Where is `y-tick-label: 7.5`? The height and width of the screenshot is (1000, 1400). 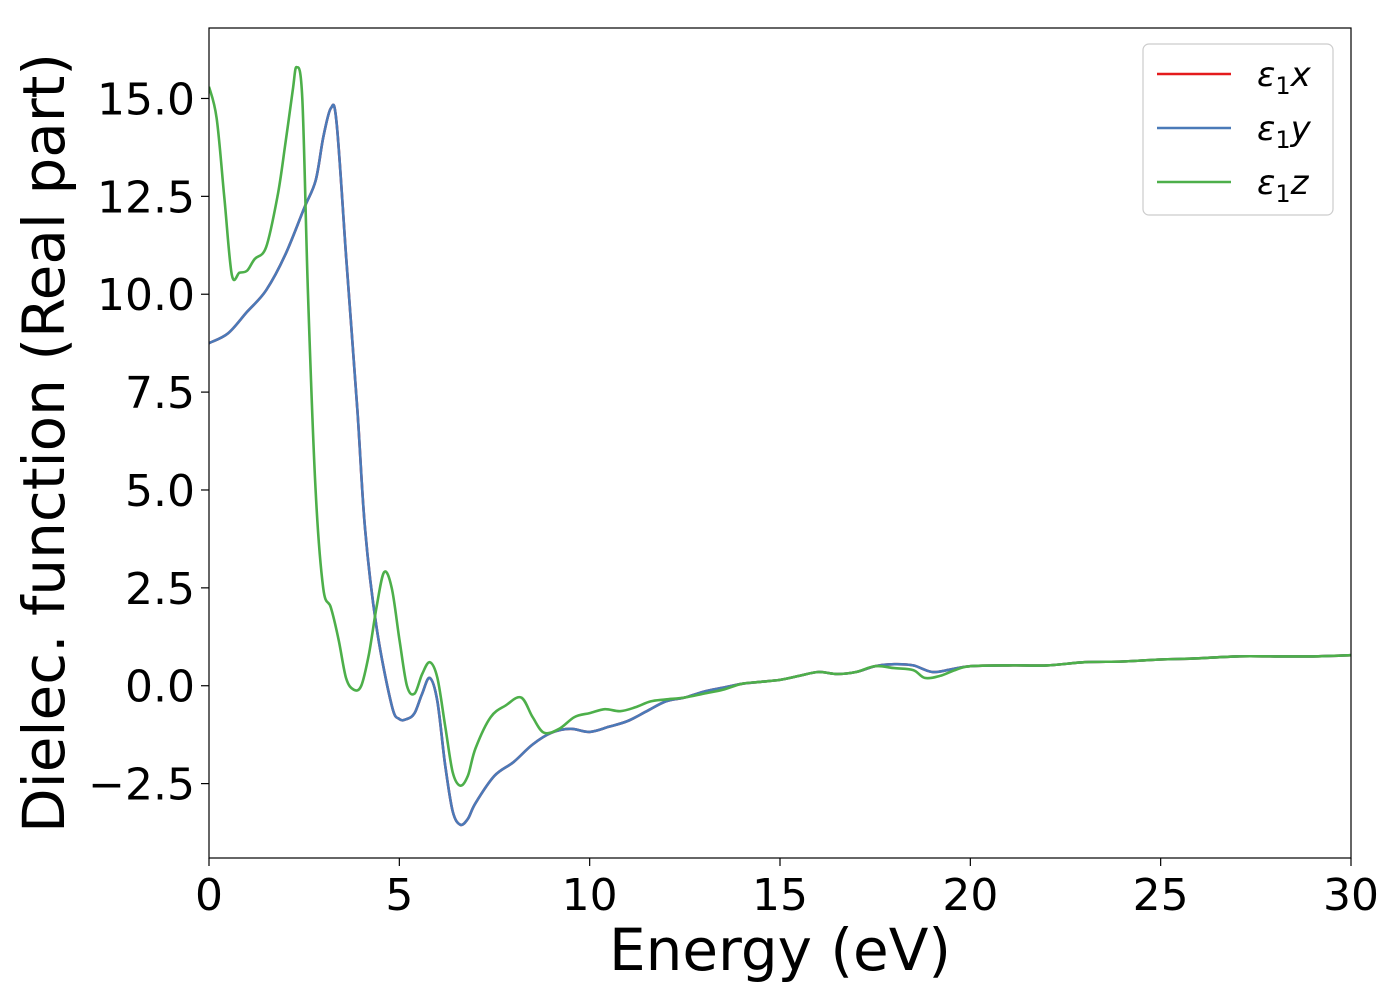
y-tick-label: 7.5 is located at coordinates (160, 393).